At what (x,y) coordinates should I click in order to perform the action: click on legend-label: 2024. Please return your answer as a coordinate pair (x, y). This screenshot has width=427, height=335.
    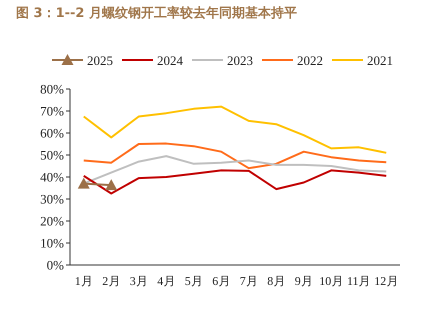
    Looking at the image, I should click on (170, 60).